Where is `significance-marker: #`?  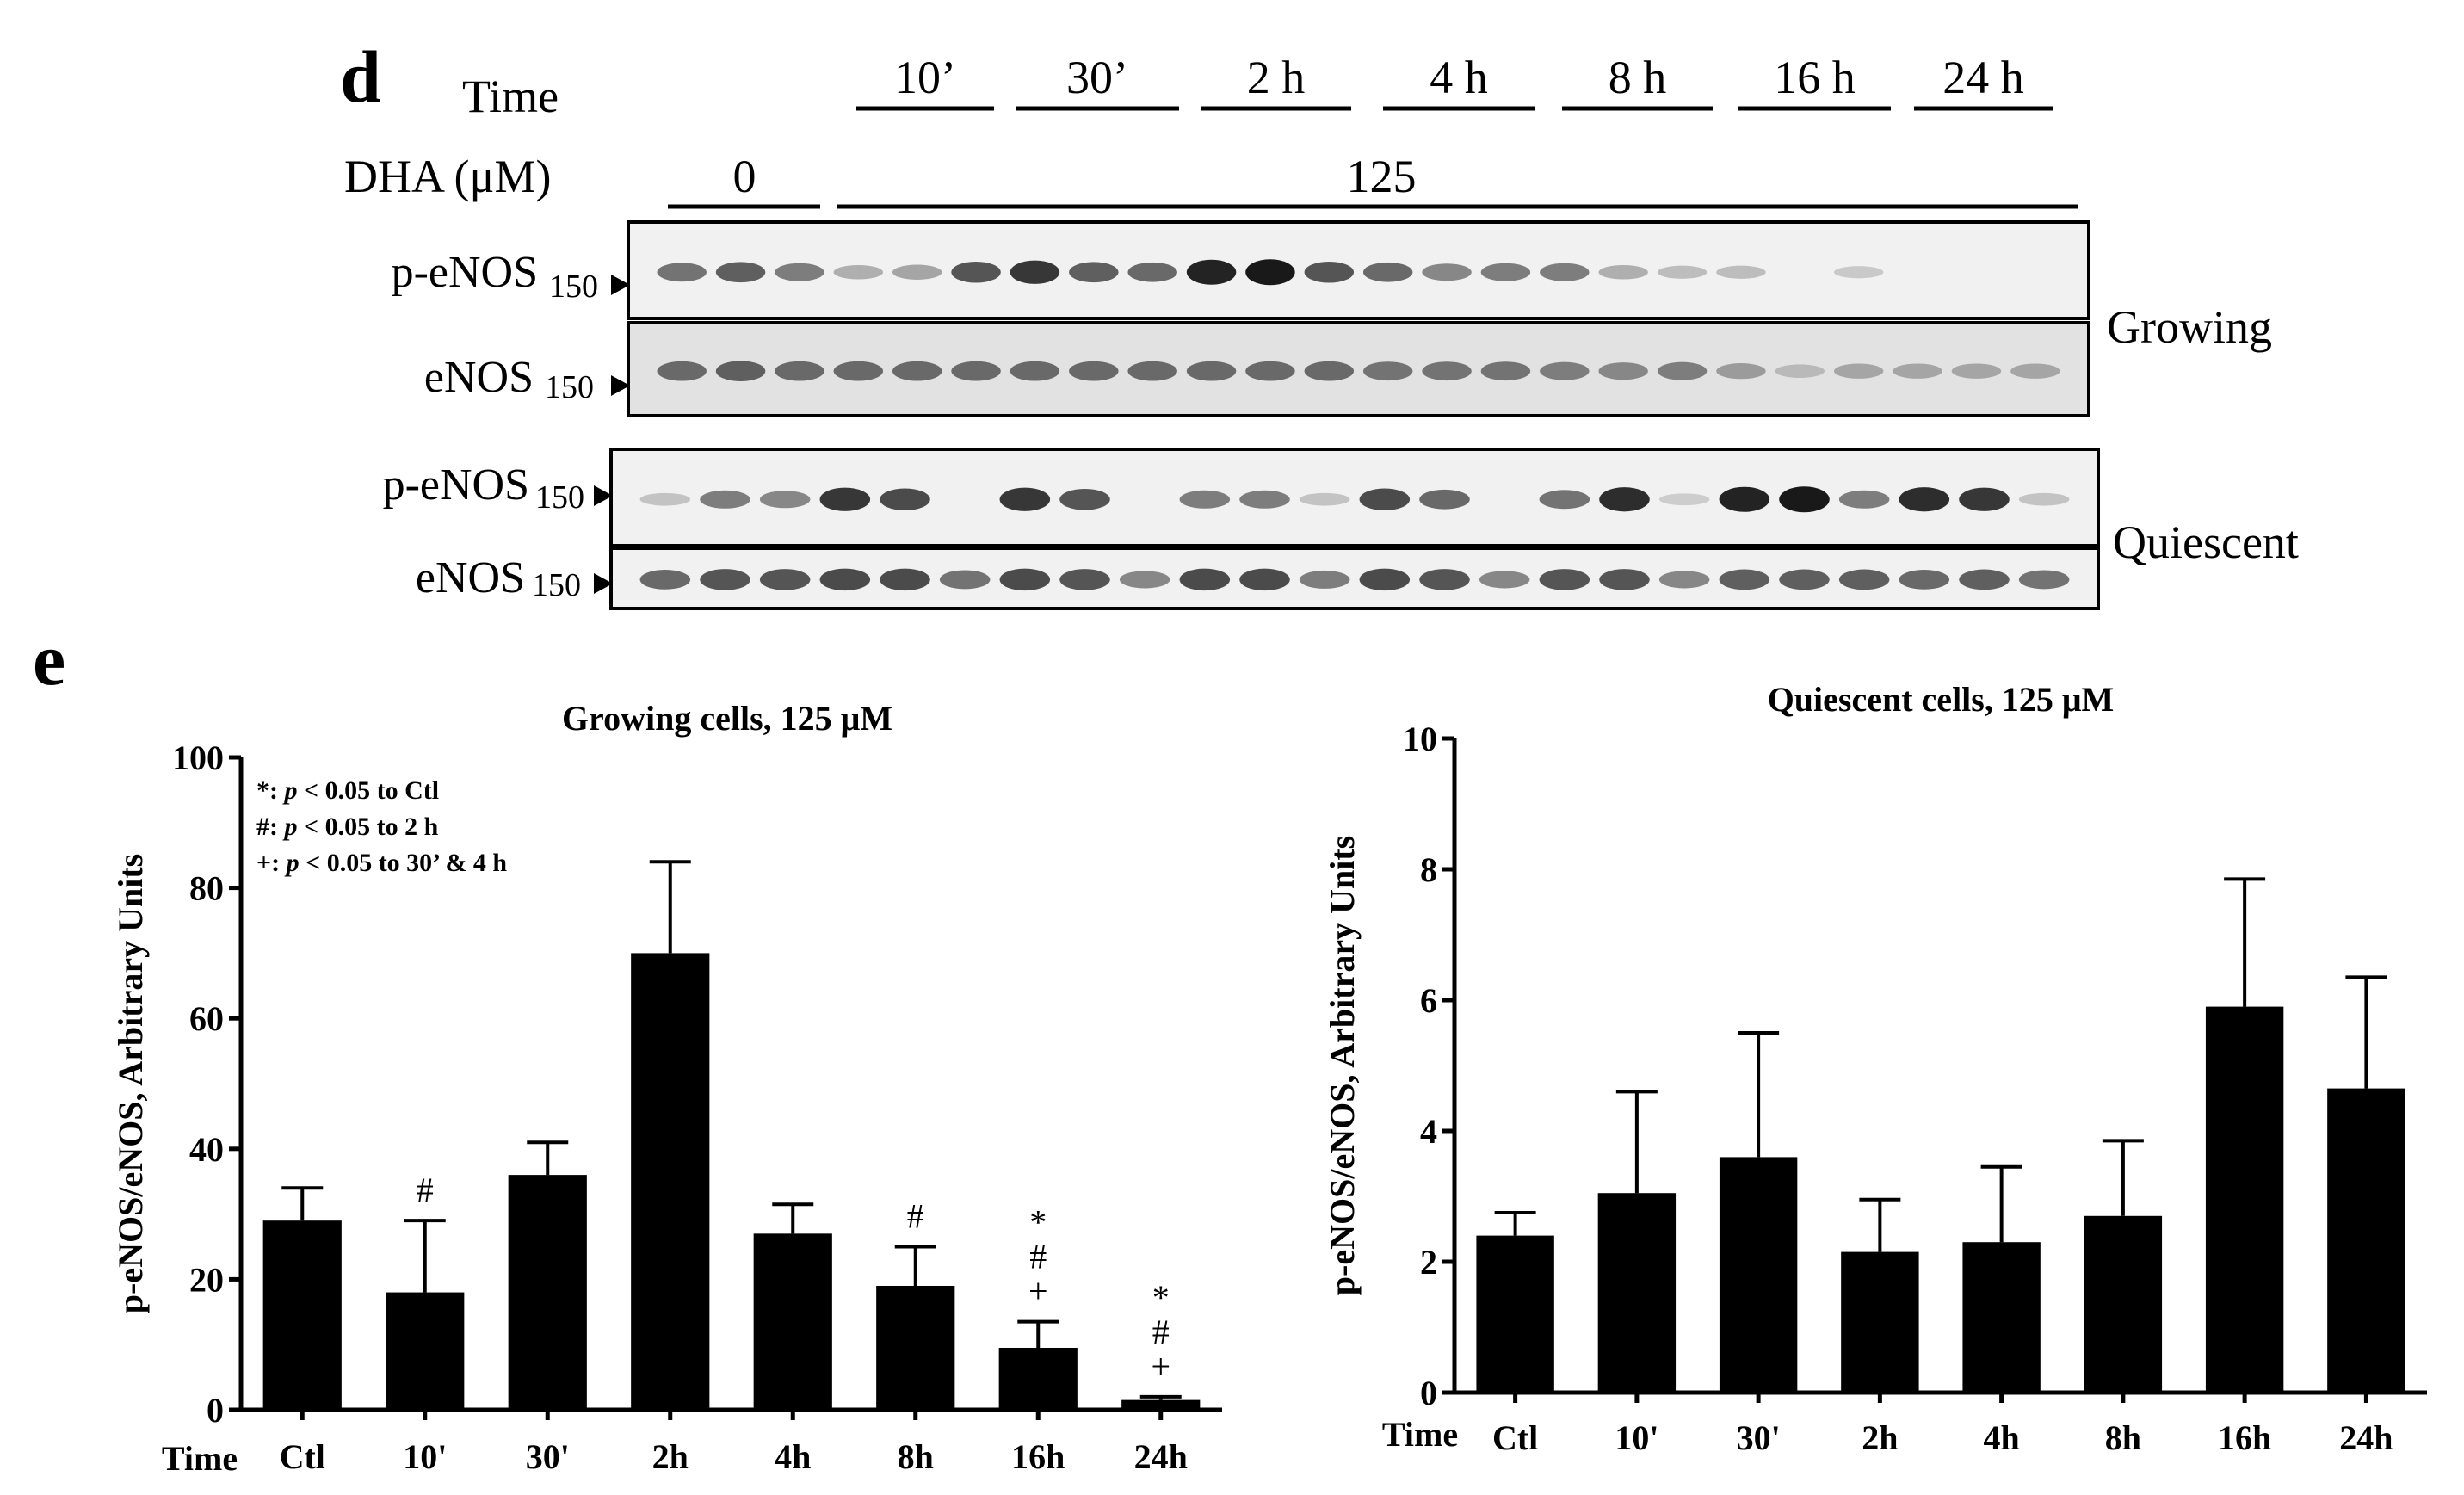 significance-marker: # is located at coordinates (425, 1190).